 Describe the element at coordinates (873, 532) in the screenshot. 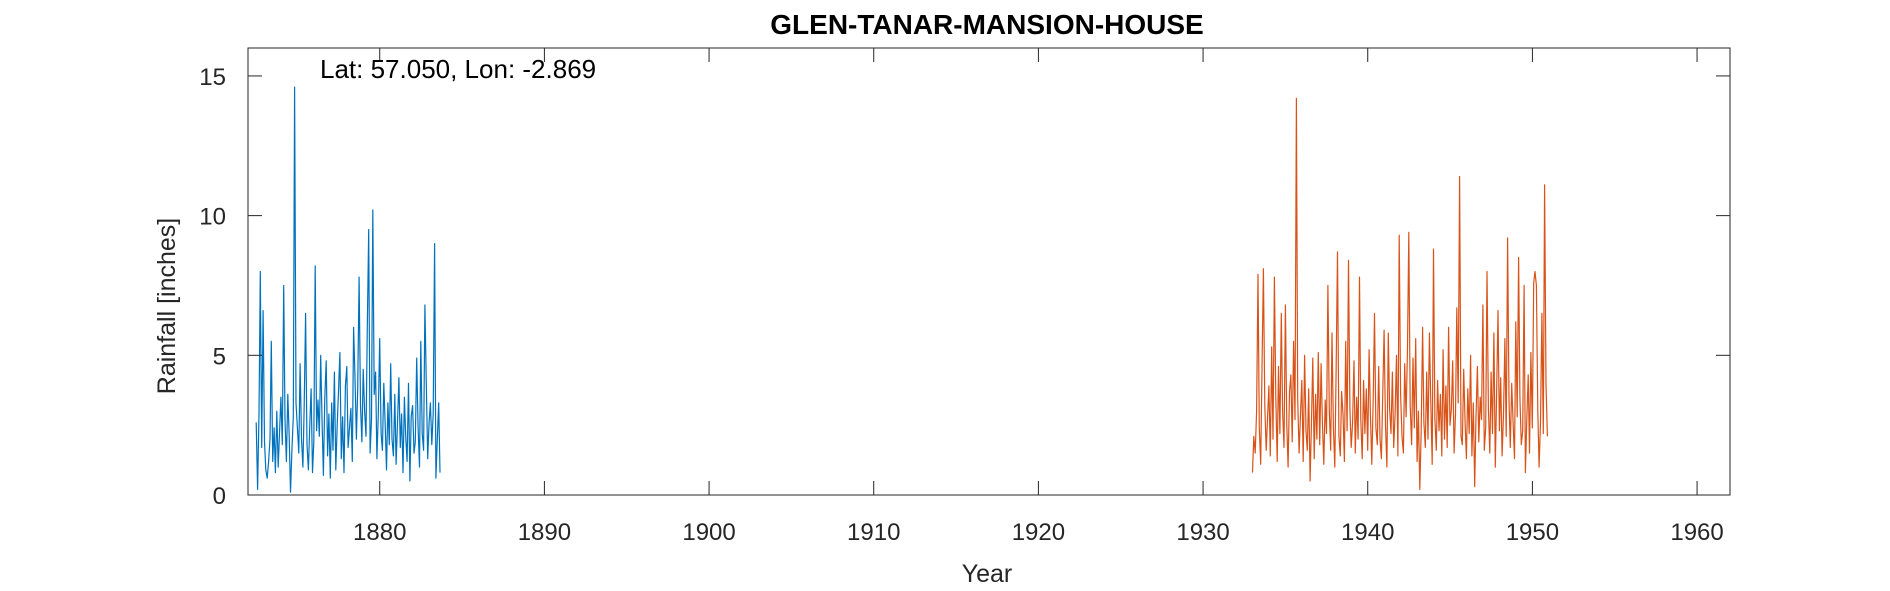

I see `x-tick-label: 1910` at that location.